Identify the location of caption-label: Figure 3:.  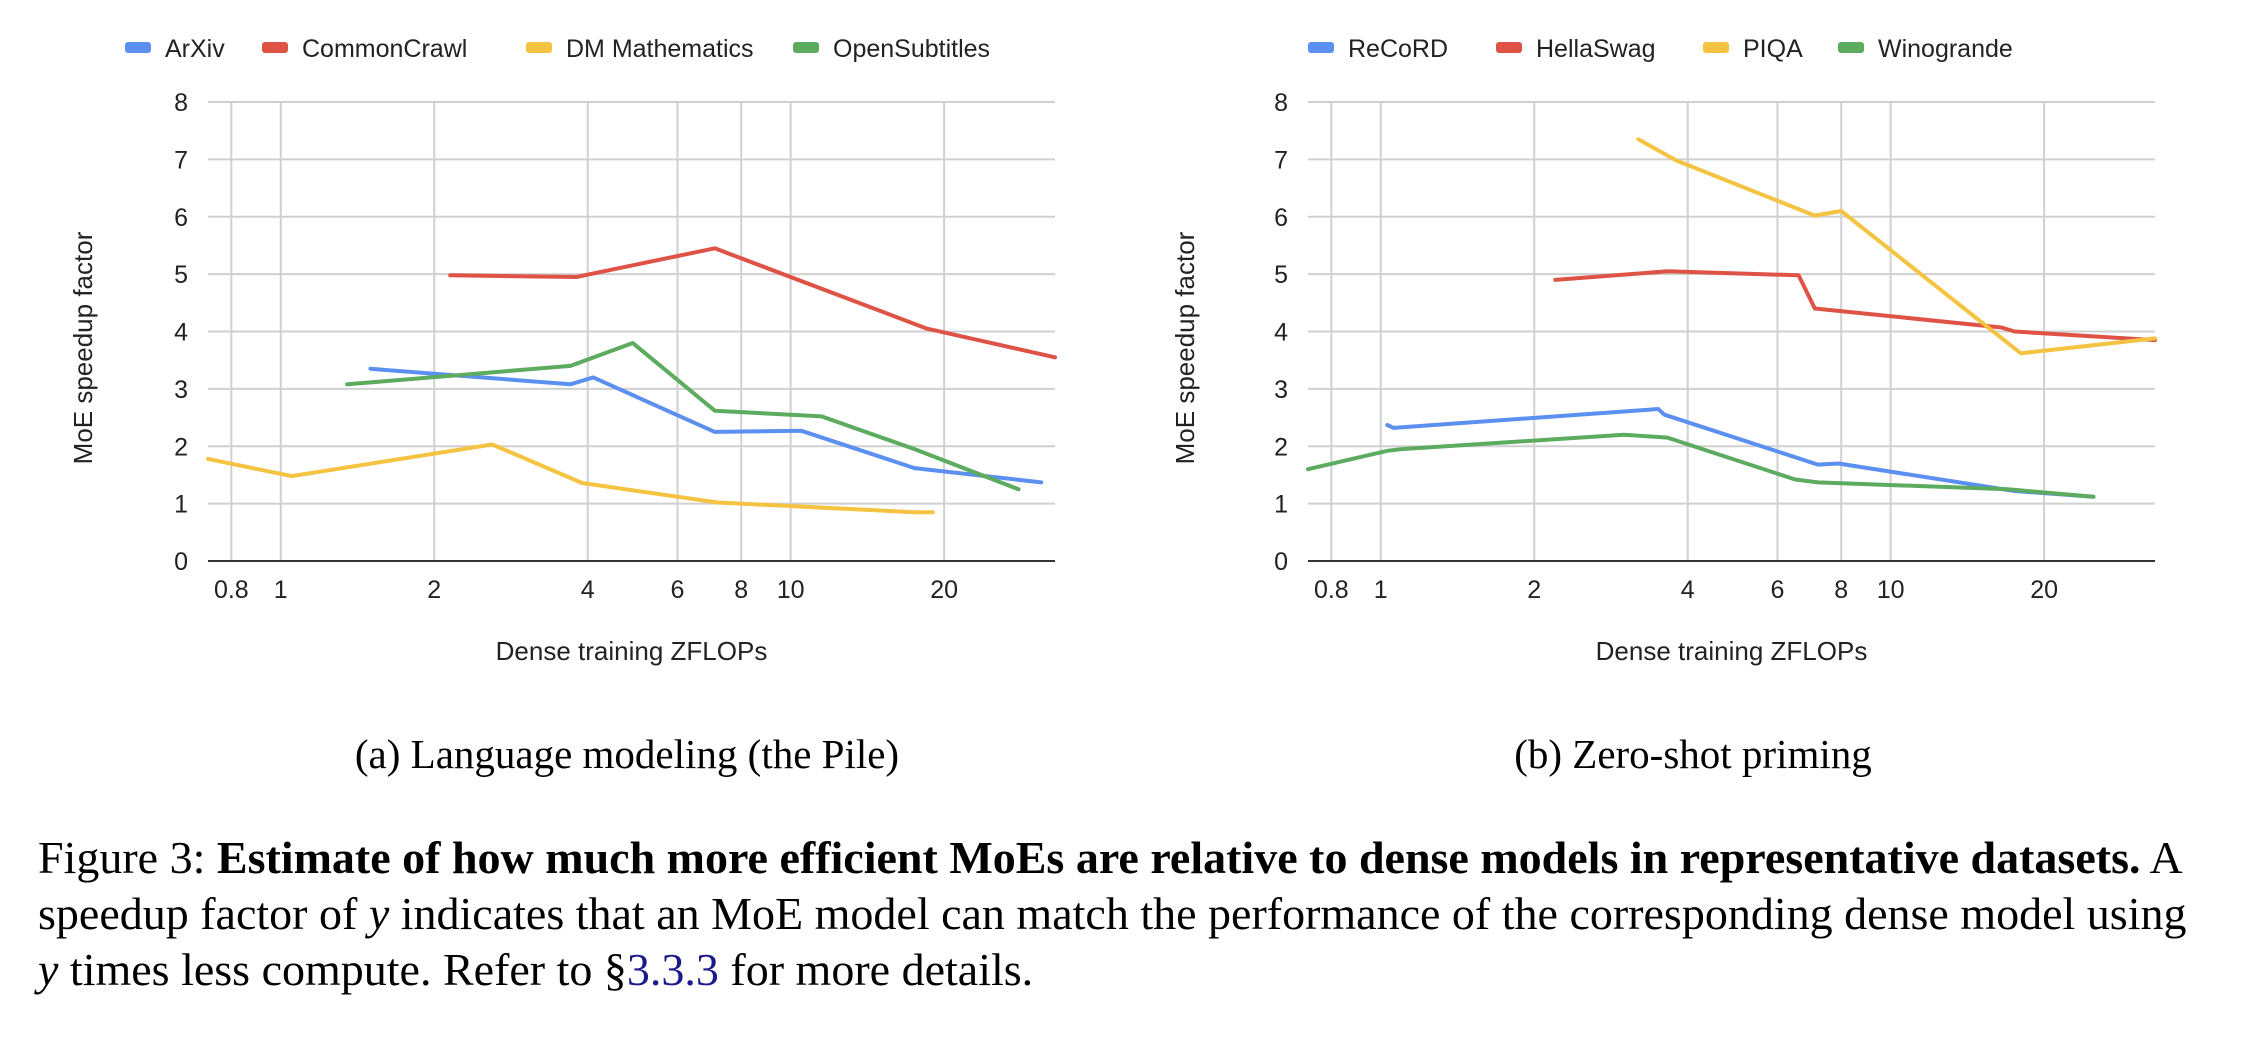
(122, 857).